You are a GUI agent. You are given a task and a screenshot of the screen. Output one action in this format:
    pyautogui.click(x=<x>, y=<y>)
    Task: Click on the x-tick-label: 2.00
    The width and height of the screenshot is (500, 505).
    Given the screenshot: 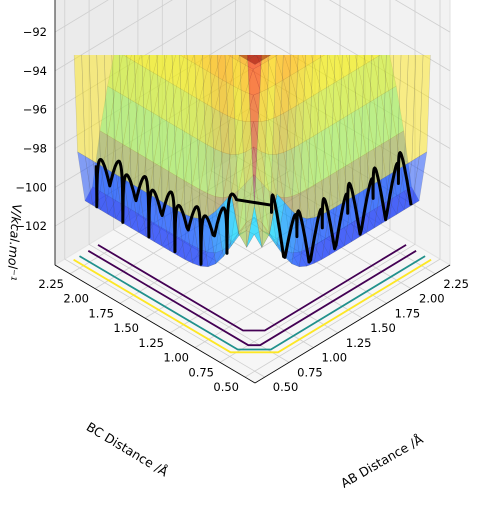 What is the action you would take?
    pyautogui.click(x=432, y=299)
    